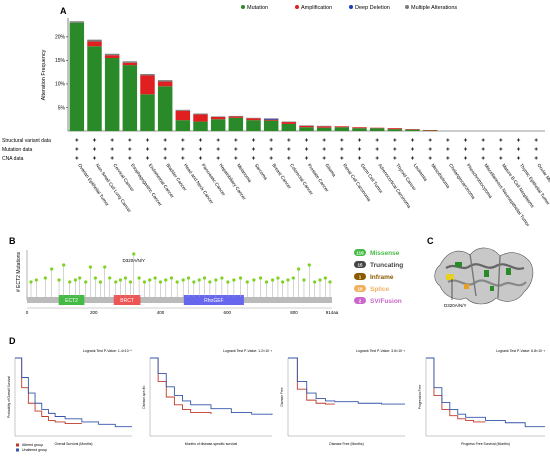  What do you see at coordinates (211, 444) in the screenshot?
I see `survival-xlabel: Months of disease-specific survival` at bounding box center [211, 444].